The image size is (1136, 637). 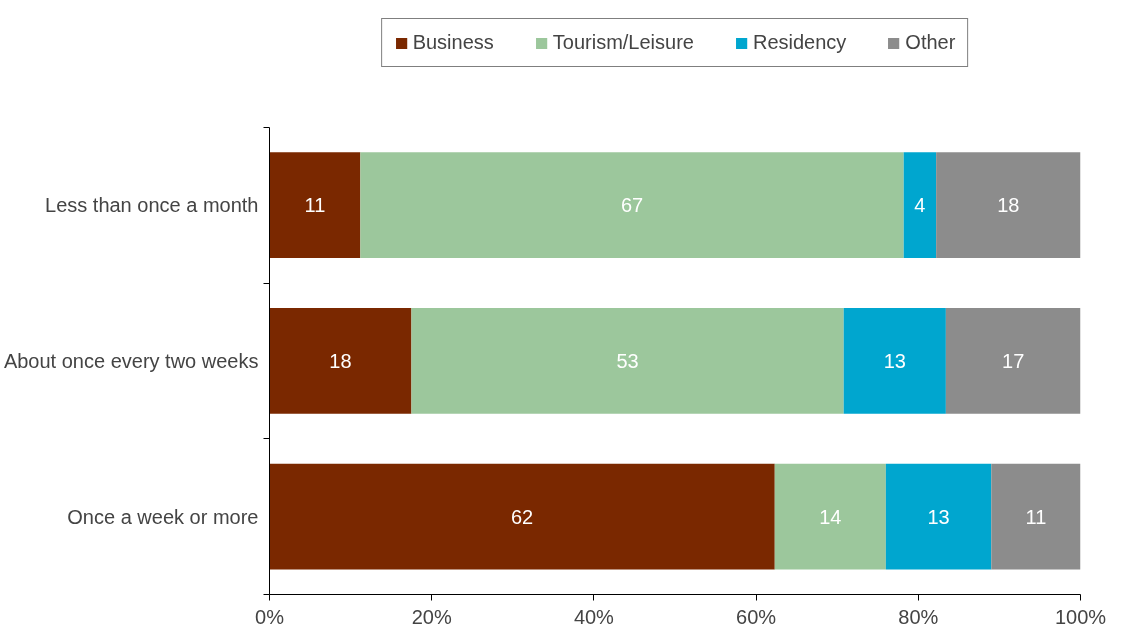 I want to click on data-label: 14, so click(x=830, y=516).